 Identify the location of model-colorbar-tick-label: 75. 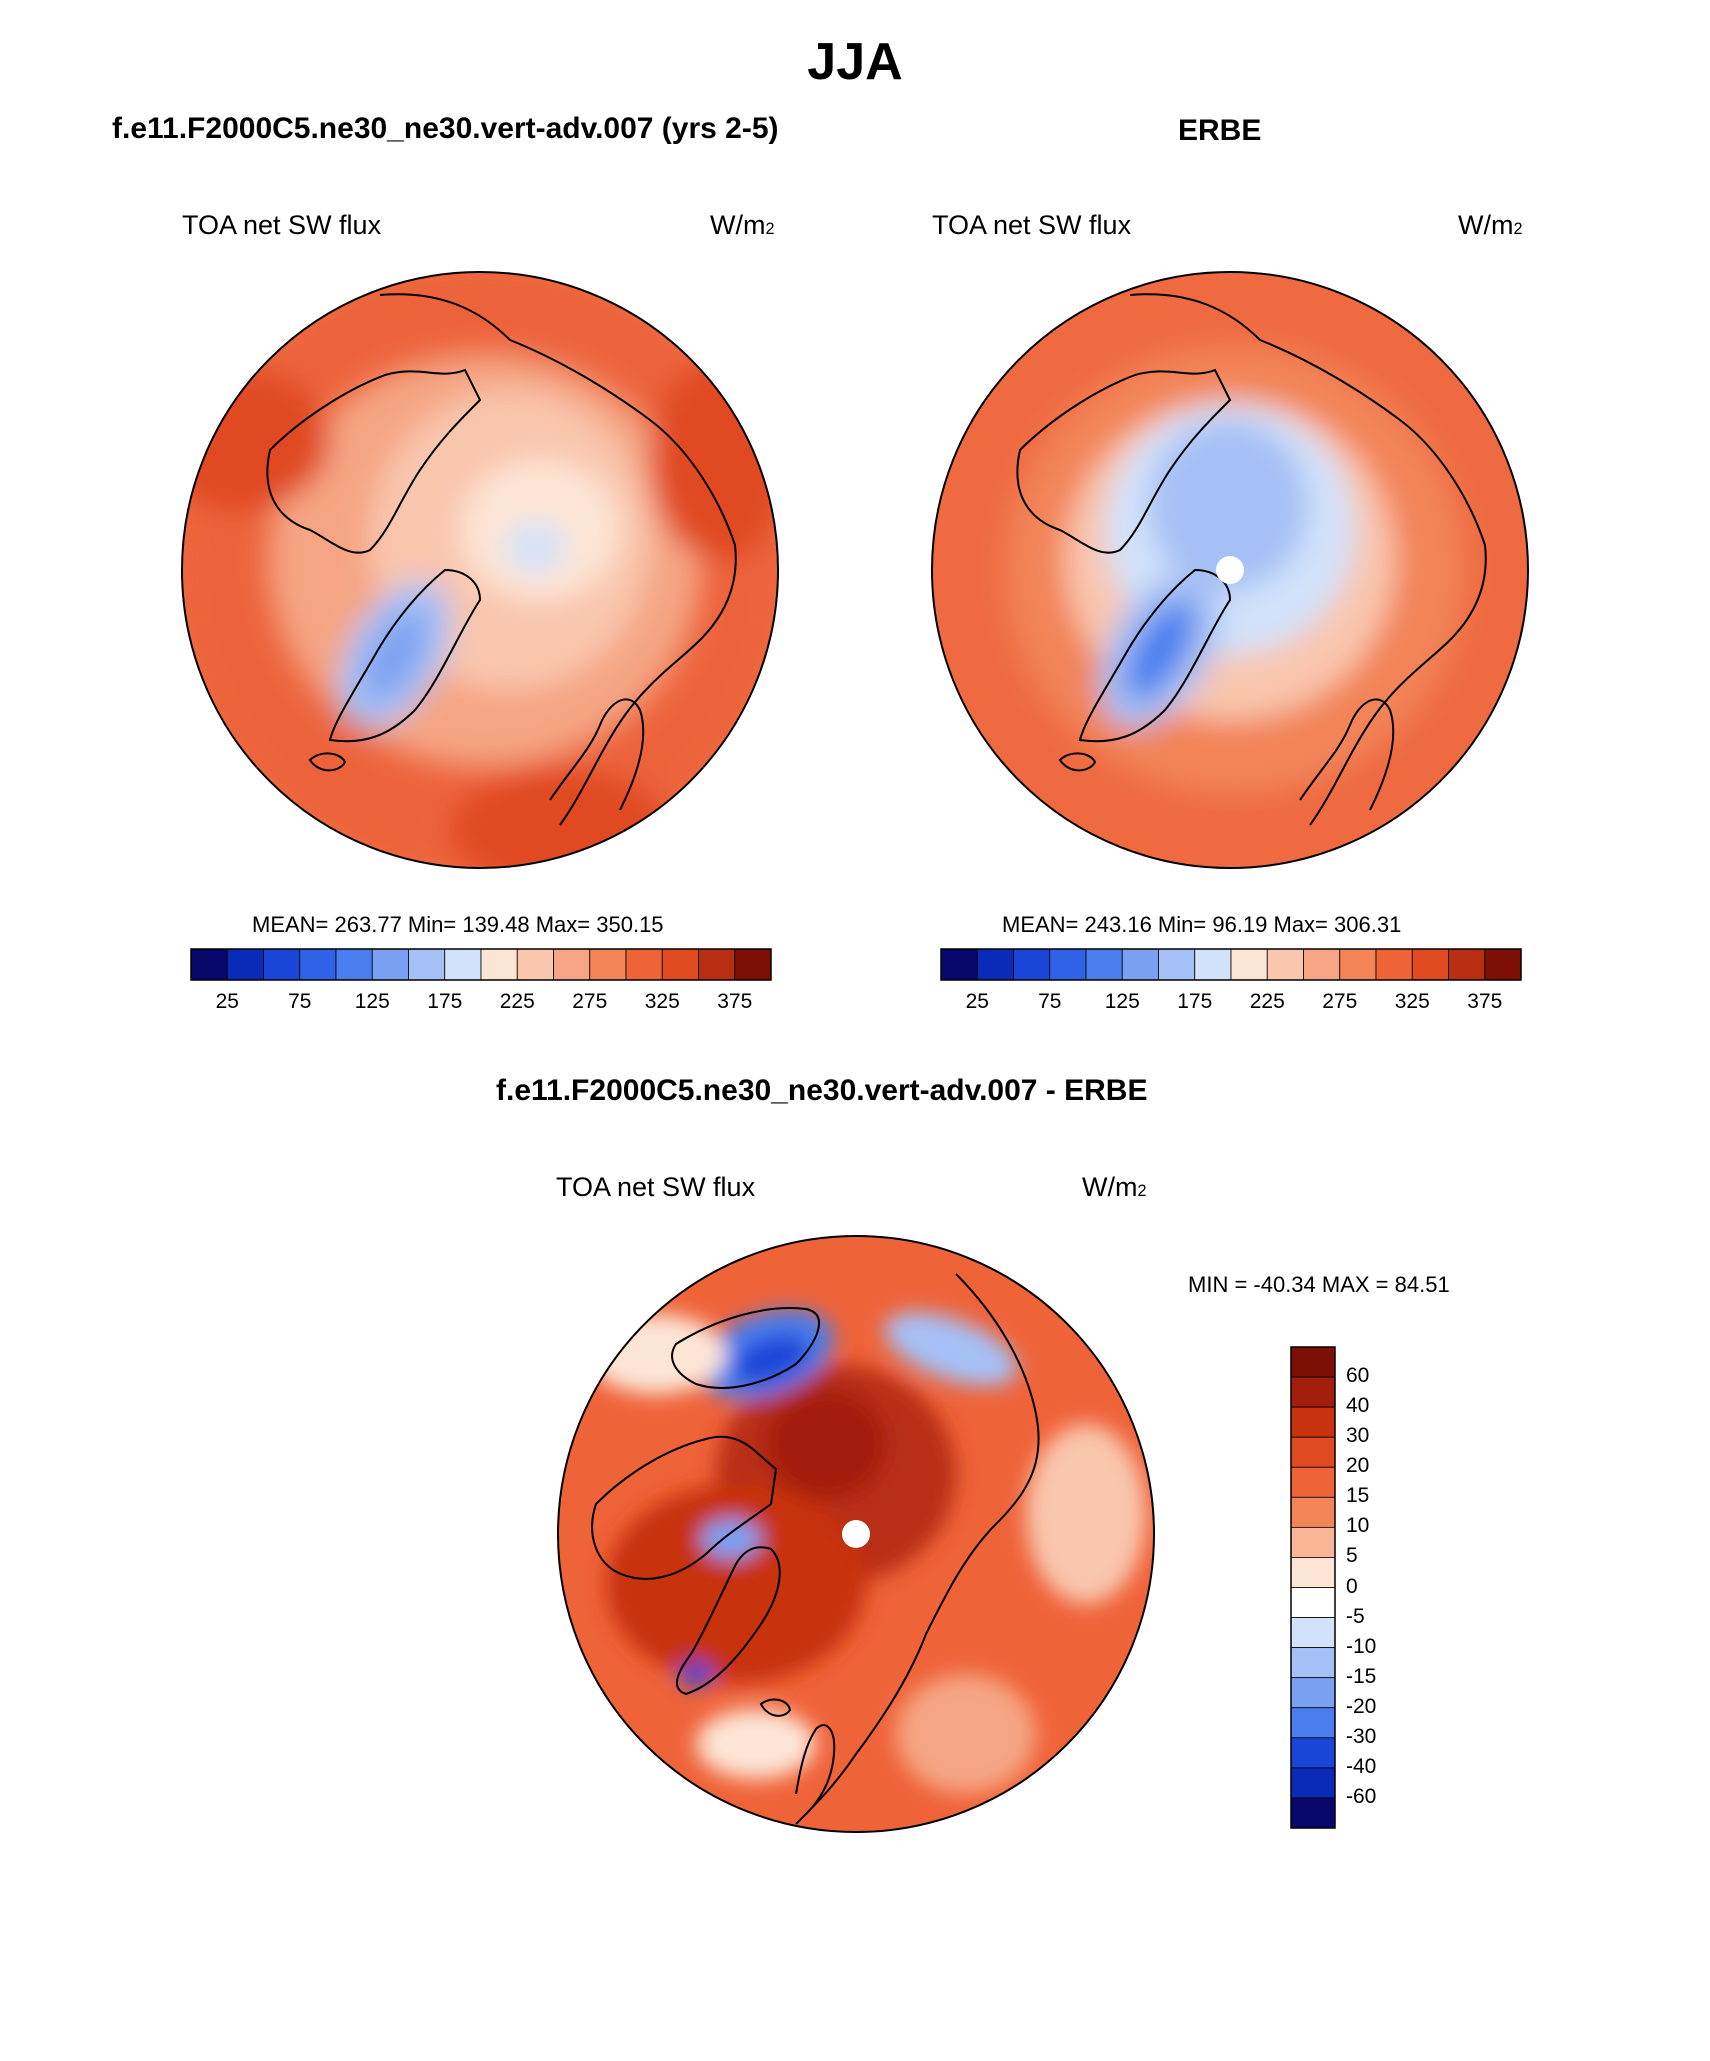
(300, 1001).